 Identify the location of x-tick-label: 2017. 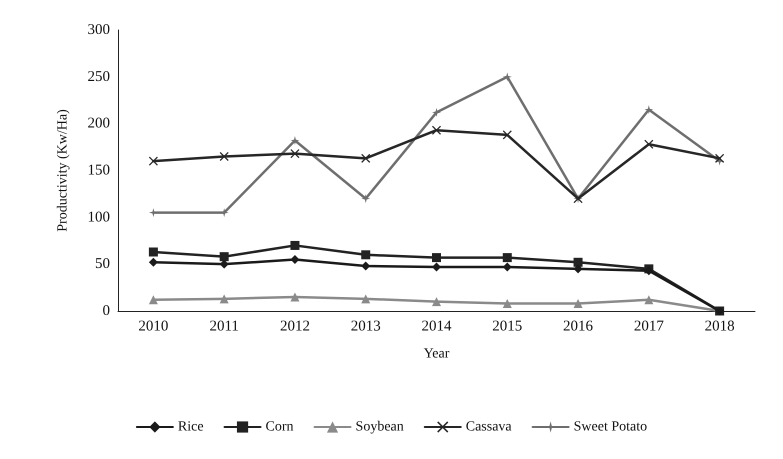
(649, 326).